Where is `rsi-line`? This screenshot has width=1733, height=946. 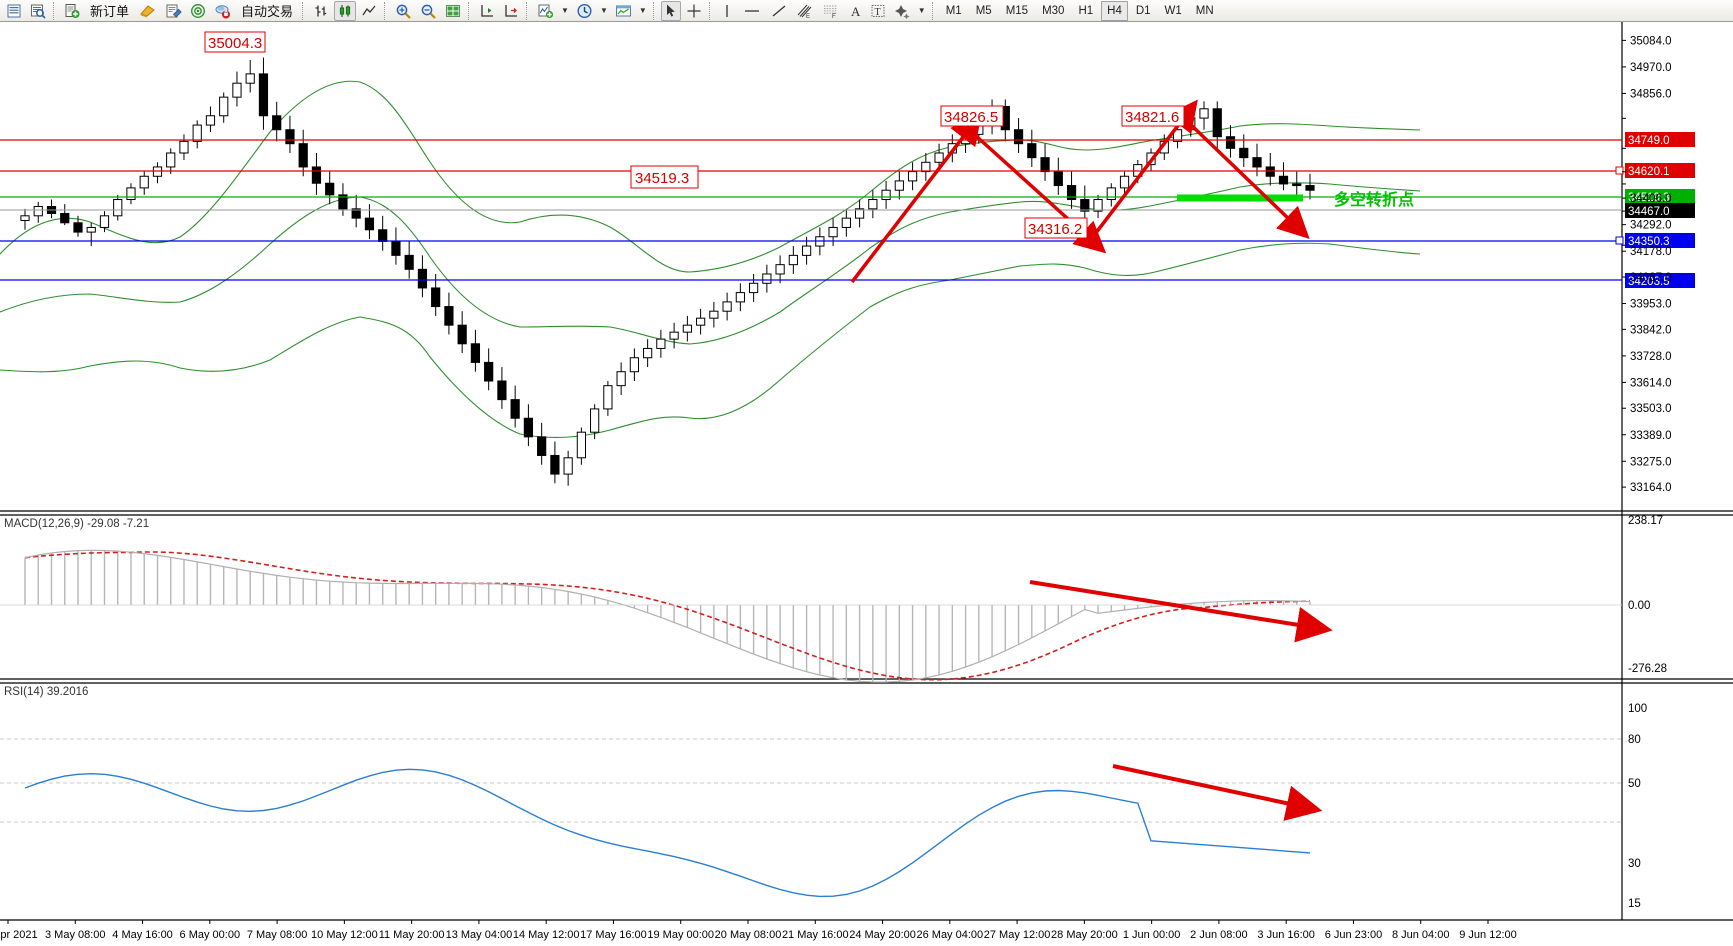
rsi-line is located at coordinates (667, 833).